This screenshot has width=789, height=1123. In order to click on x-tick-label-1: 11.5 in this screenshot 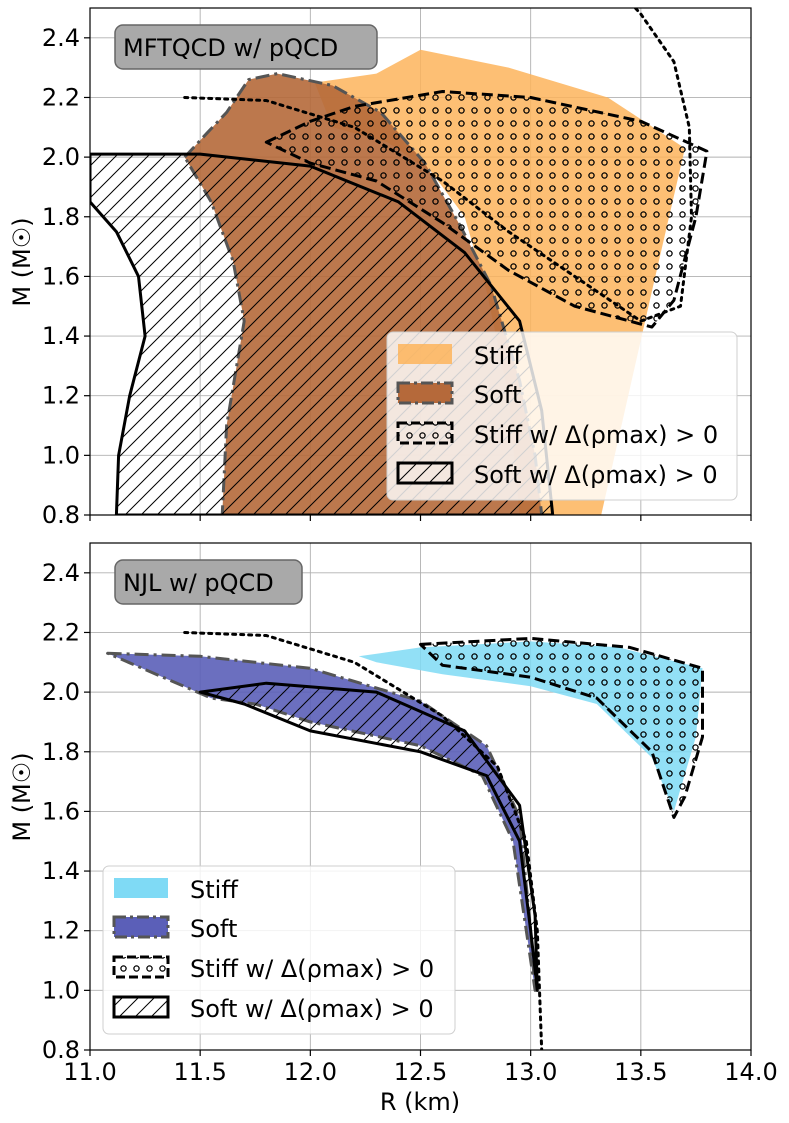, I will do `click(199, 1072)`.